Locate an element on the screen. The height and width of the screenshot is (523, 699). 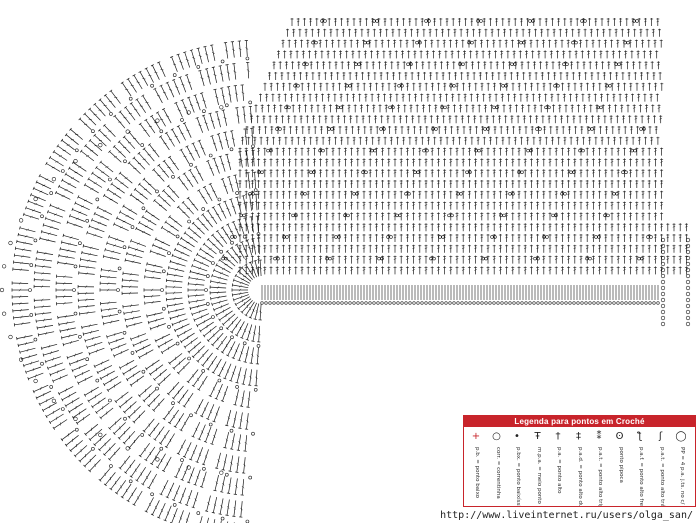
legend-text: p.a.f. = ponto alto frente is located at coordinates (641, 477).